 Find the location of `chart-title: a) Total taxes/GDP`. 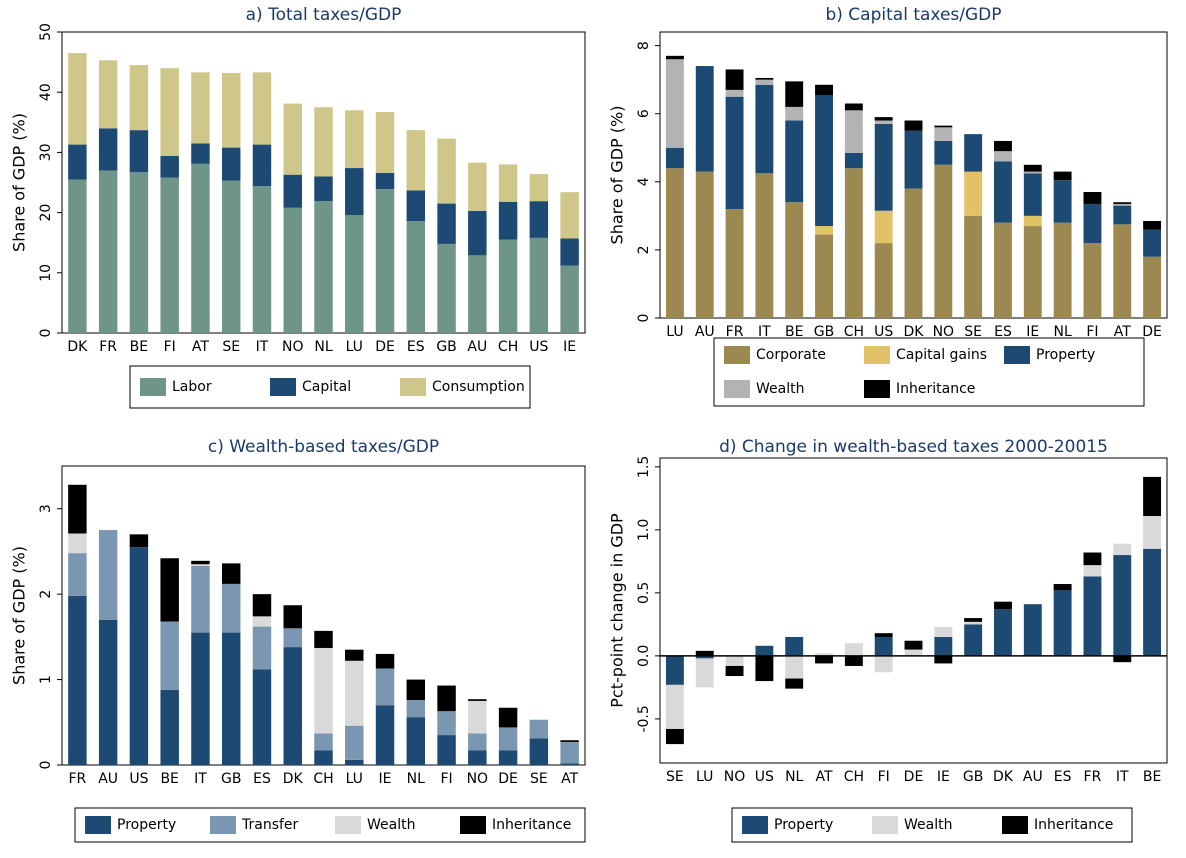

chart-title: a) Total taxes/GDP is located at coordinates (324, 15).